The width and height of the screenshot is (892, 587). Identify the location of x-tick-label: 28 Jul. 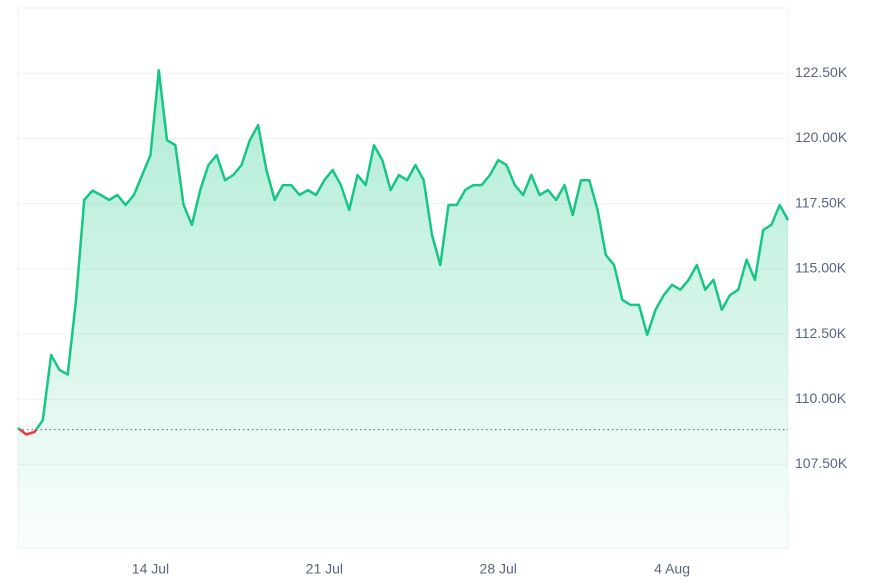
(498, 569).